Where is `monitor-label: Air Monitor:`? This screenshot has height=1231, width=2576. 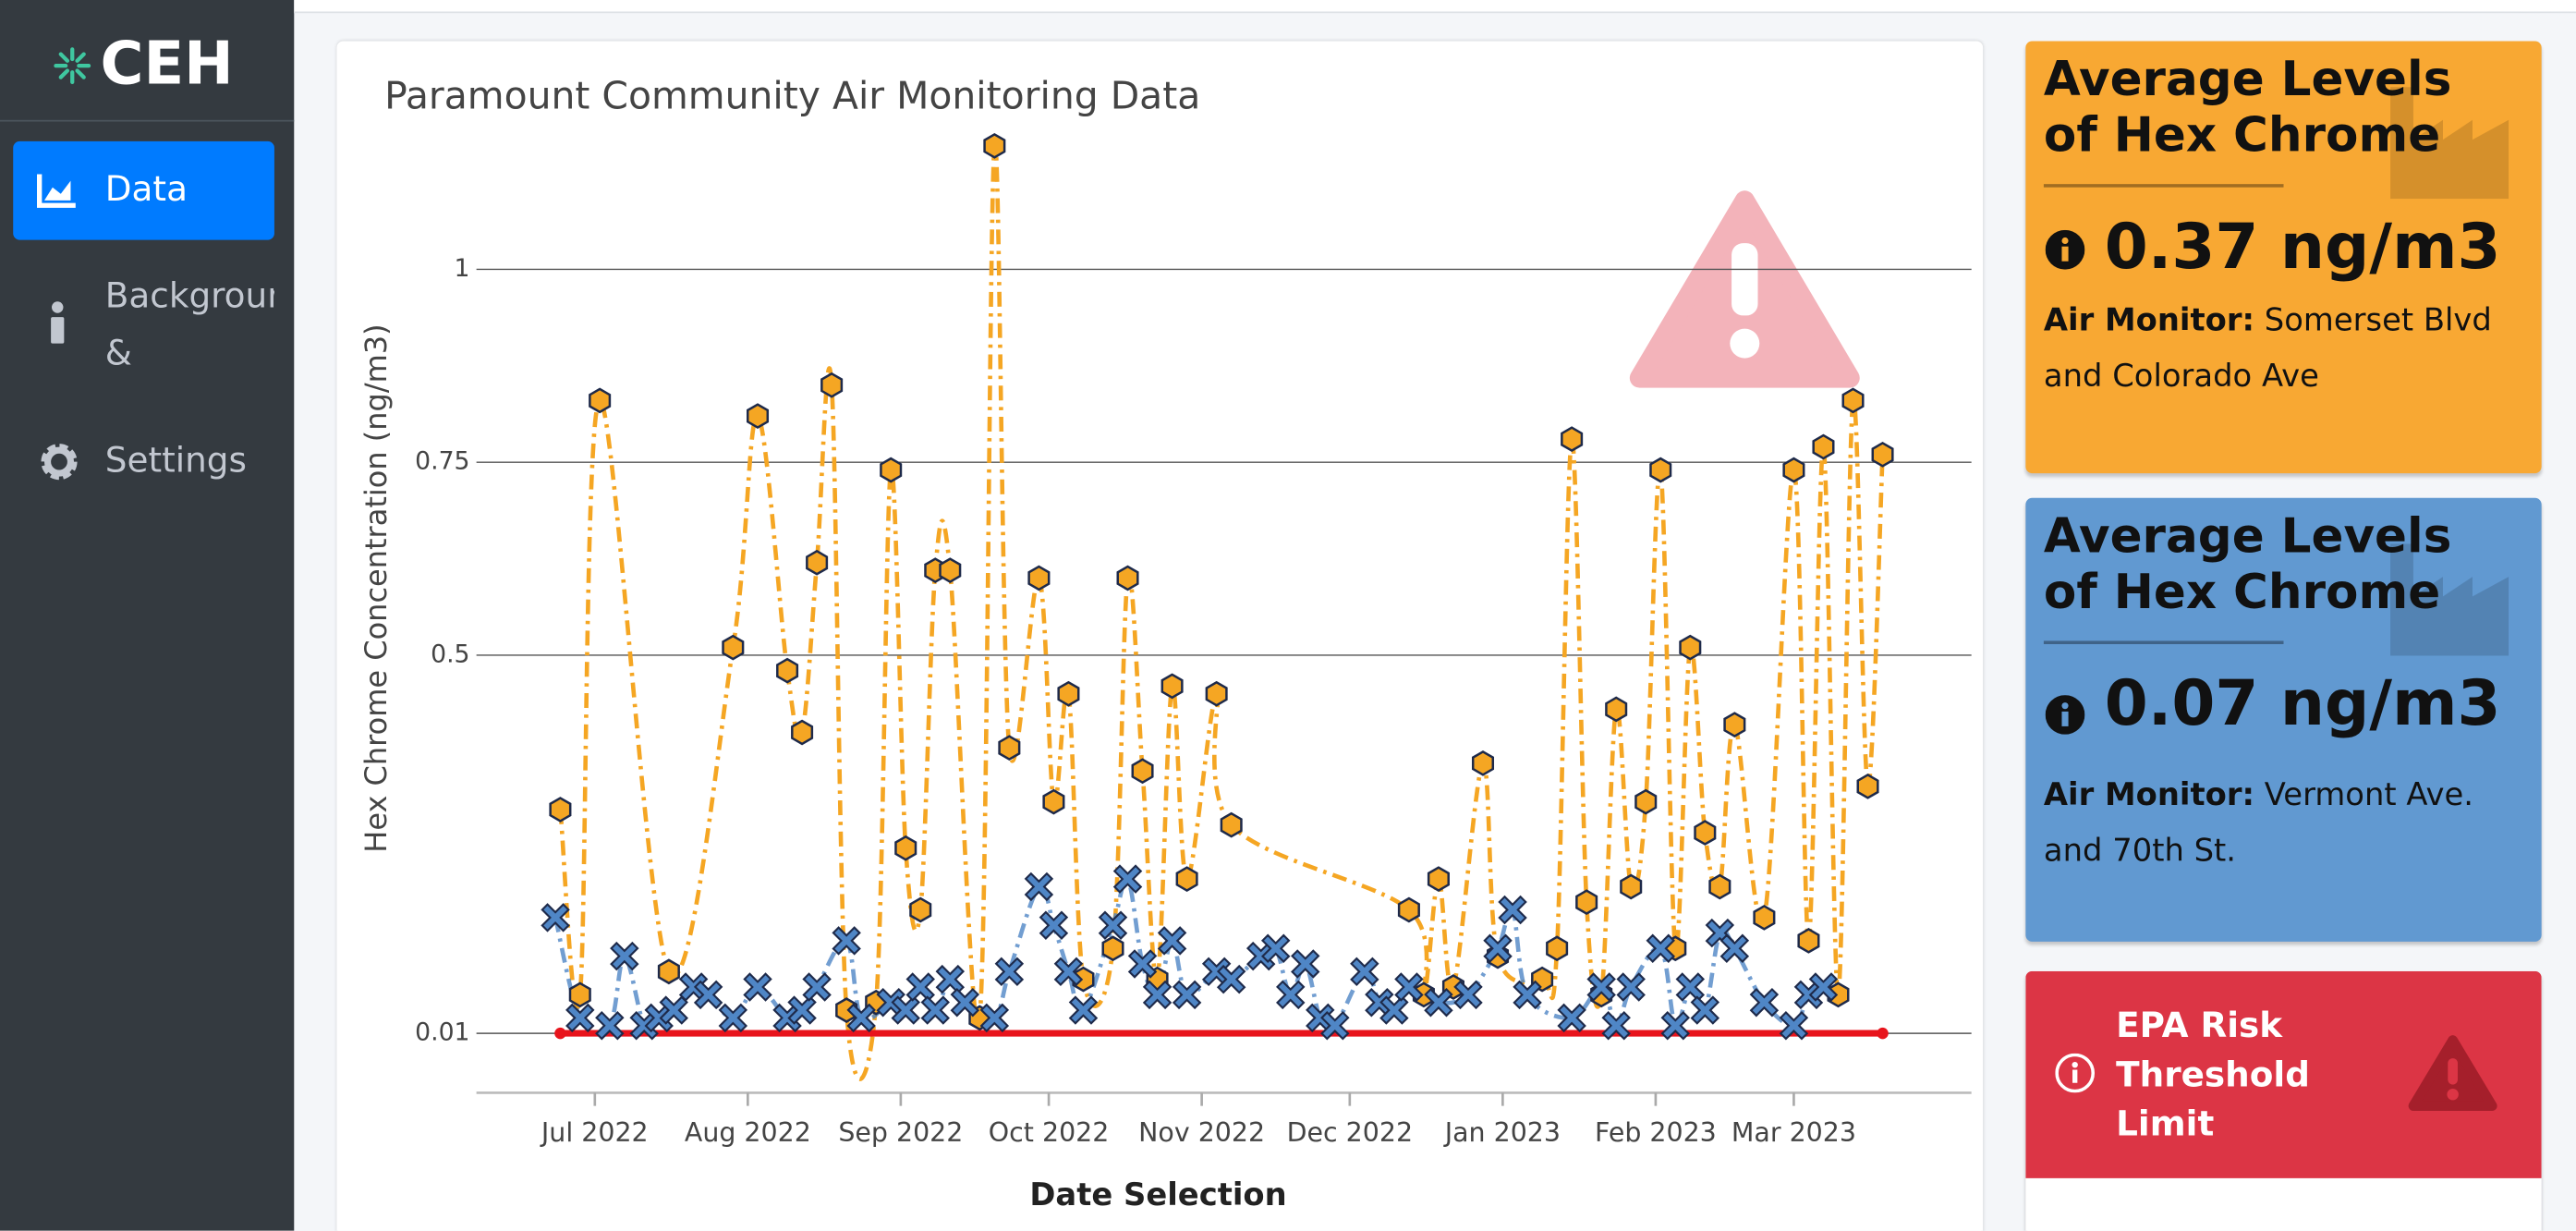 monitor-label: Air Monitor: is located at coordinates (2149, 795).